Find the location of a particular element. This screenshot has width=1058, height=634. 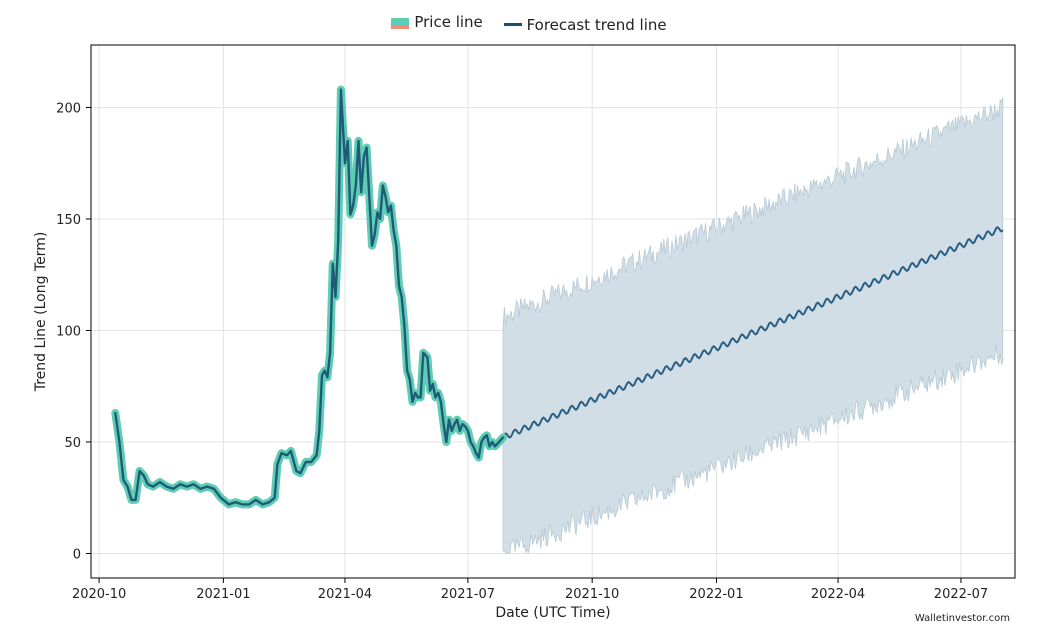

y-tick-label: 0 is located at coordinates (77, 554).